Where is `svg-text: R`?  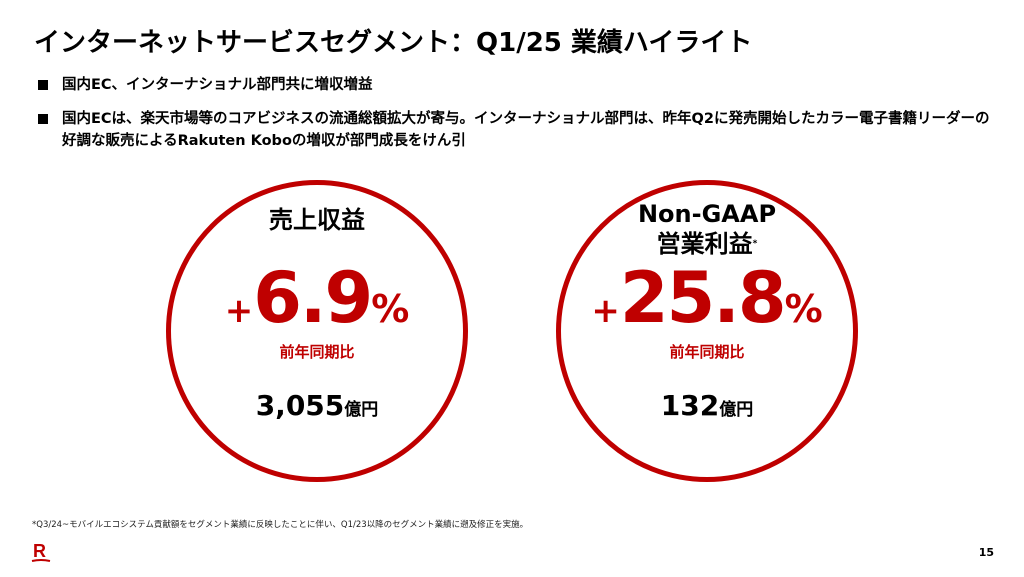 svg-text: R is located at coordinates (39, 551).